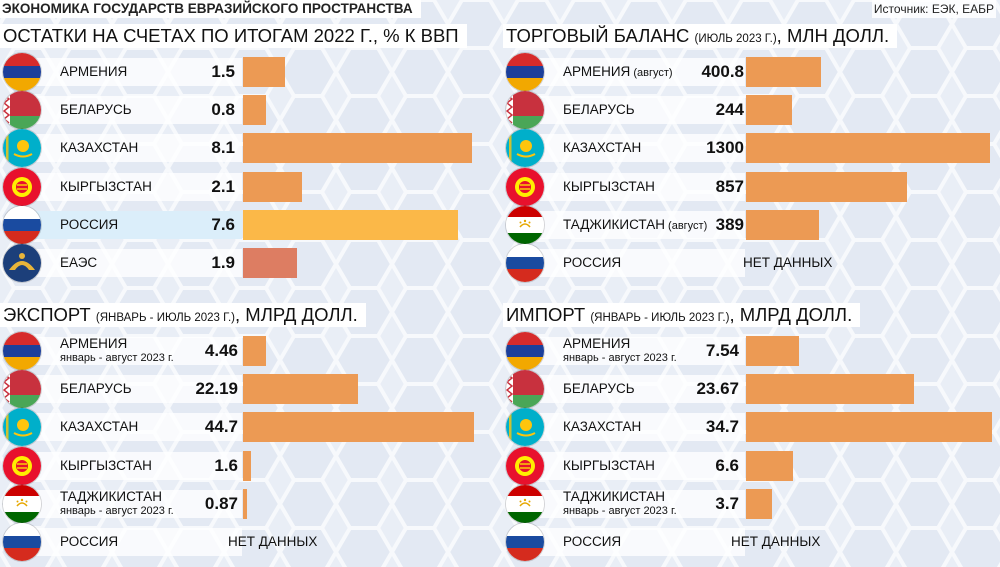 The width and height of the screenshot is (1000, 567). I want to click on chart-row: КЫРГЫЗСТАН 1.6, so click(248, 465).